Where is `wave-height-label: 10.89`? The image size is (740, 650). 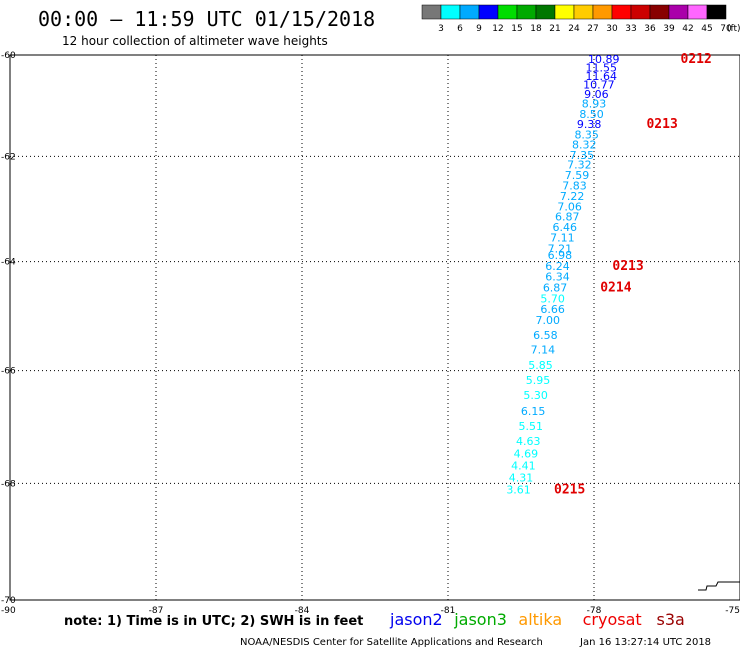
wave-height-label: 10.89 is located at coordinates (604, 59).